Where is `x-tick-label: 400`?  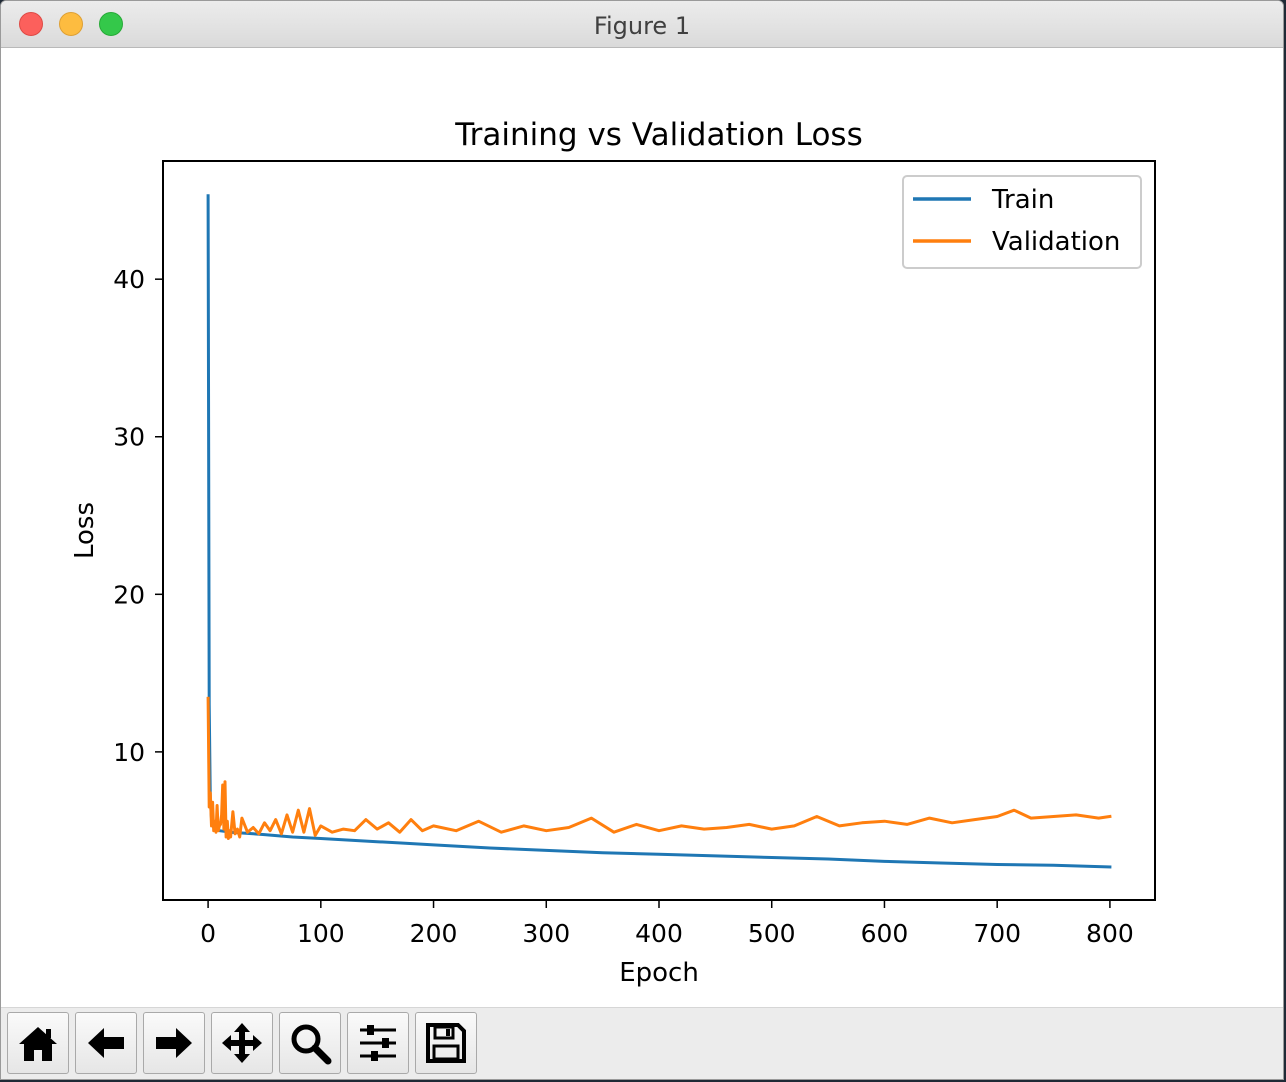
x-tick-label: 400 is located at coordinates (659, 933).